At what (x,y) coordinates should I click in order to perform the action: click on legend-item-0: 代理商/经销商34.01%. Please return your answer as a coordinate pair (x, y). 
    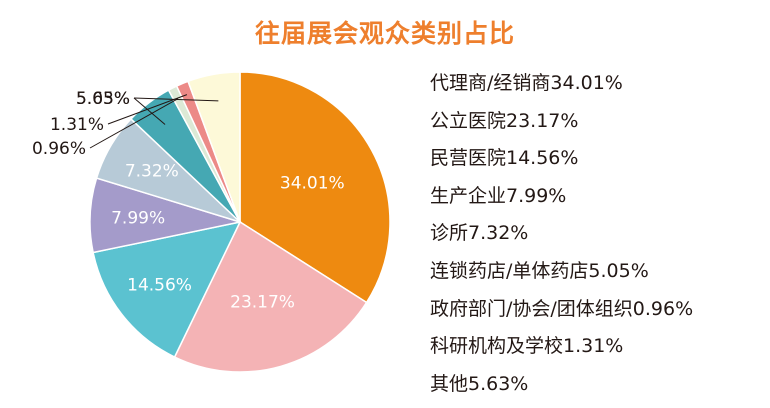
    Looking at the image, I should click on (526, 83).